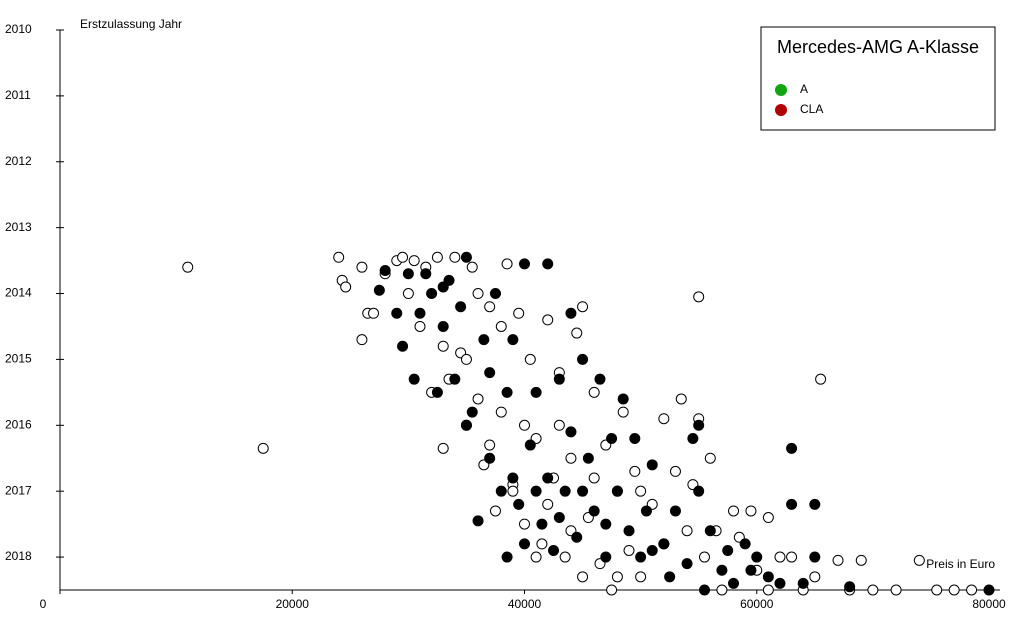 Image resolution: width=1020 pixels, height=620 pixels. What do you see at coordinates (131, 24) in the screenshot?
I see `y-axis-label: Erstzulassung Jahr` at bounding box center [131, 24].